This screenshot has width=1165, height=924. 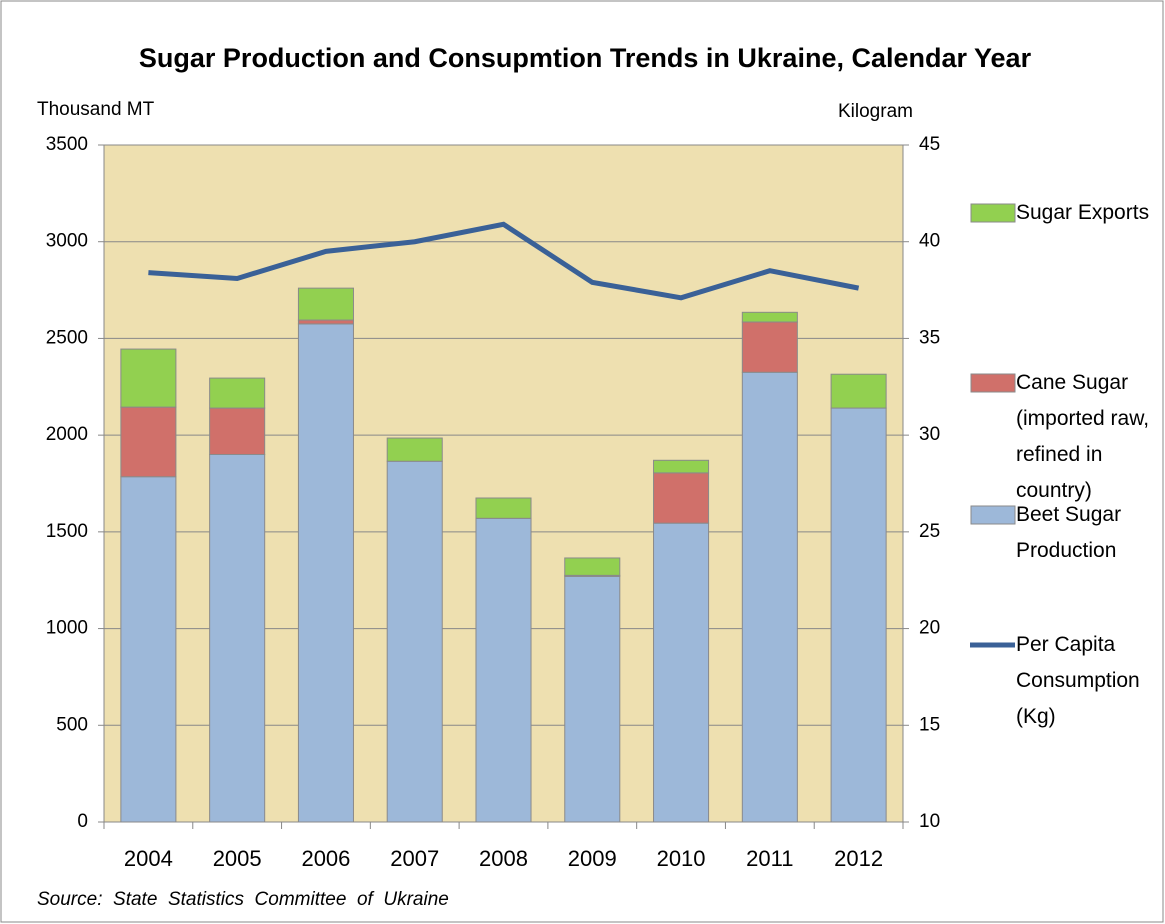 What do you see at coordinates (1083, 212) in the screenshot?
I see `legend-label: Sugar Exports` at bounding box center [1083, 212].